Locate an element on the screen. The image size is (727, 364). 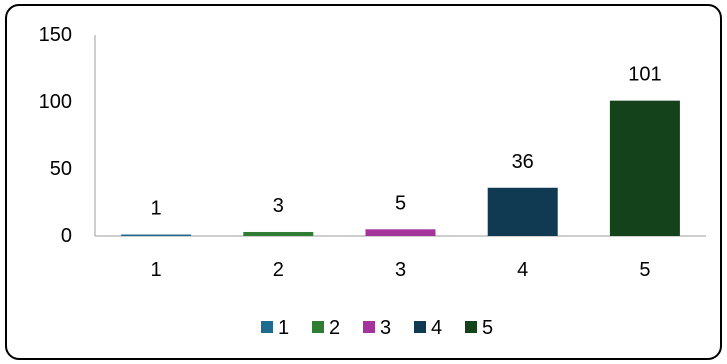
legend: 1 2 3 4 5 is located at coordinates (377, 328).